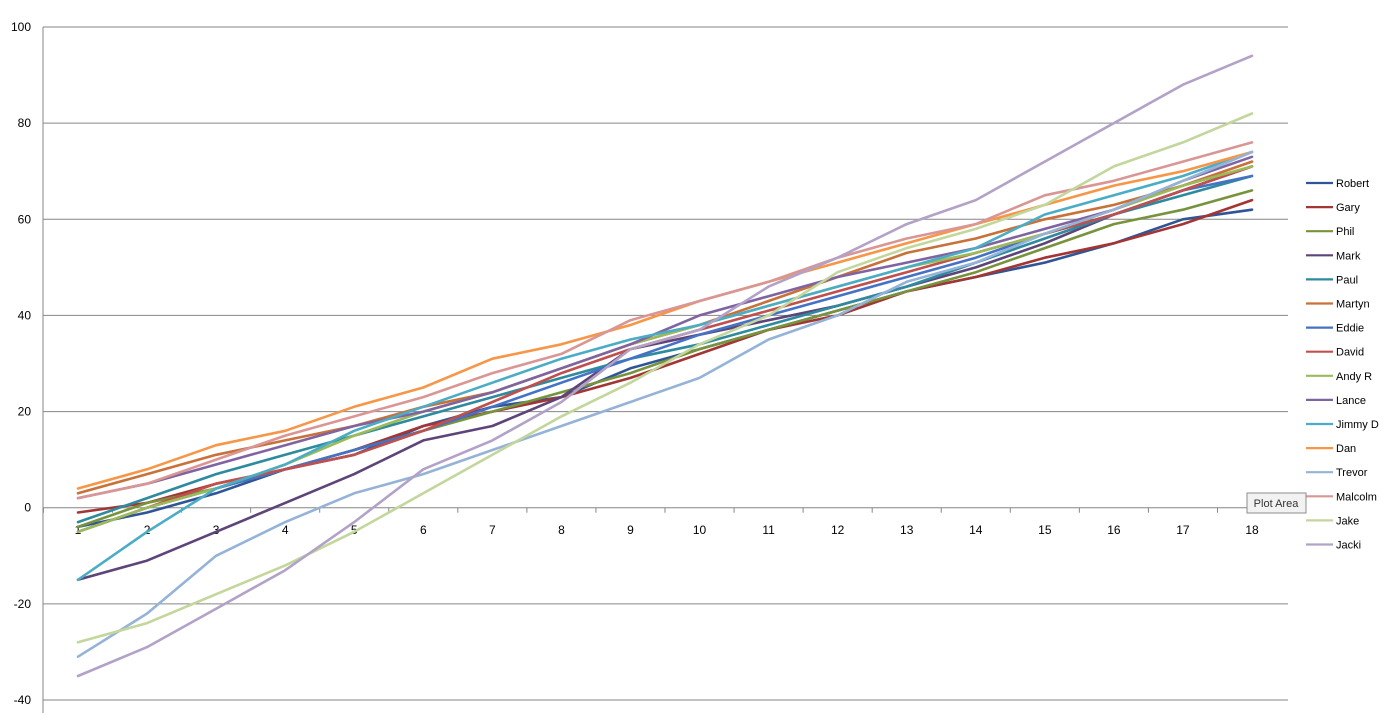 This screenshot has height=718, width=1392. What do you see at coordinates (1357, 425) in the screenshot?
I see `legend-label-jimmy-d: Jimmy D` at bounding box center [1357, 425].